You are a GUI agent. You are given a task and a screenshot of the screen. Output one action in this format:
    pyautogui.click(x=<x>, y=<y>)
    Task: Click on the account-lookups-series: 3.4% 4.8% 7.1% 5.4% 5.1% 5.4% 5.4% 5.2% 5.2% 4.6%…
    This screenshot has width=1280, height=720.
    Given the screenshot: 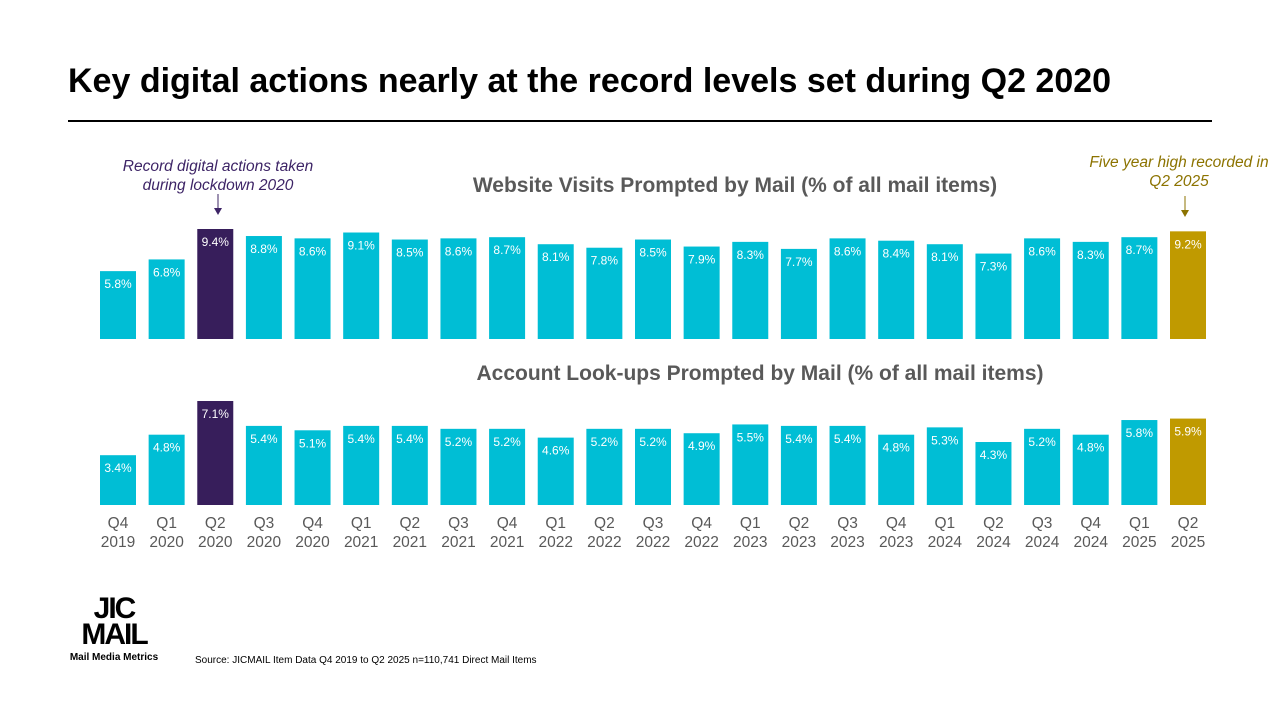 What is the action you would take?
    pyautogui.click(x=653, y=453)
    